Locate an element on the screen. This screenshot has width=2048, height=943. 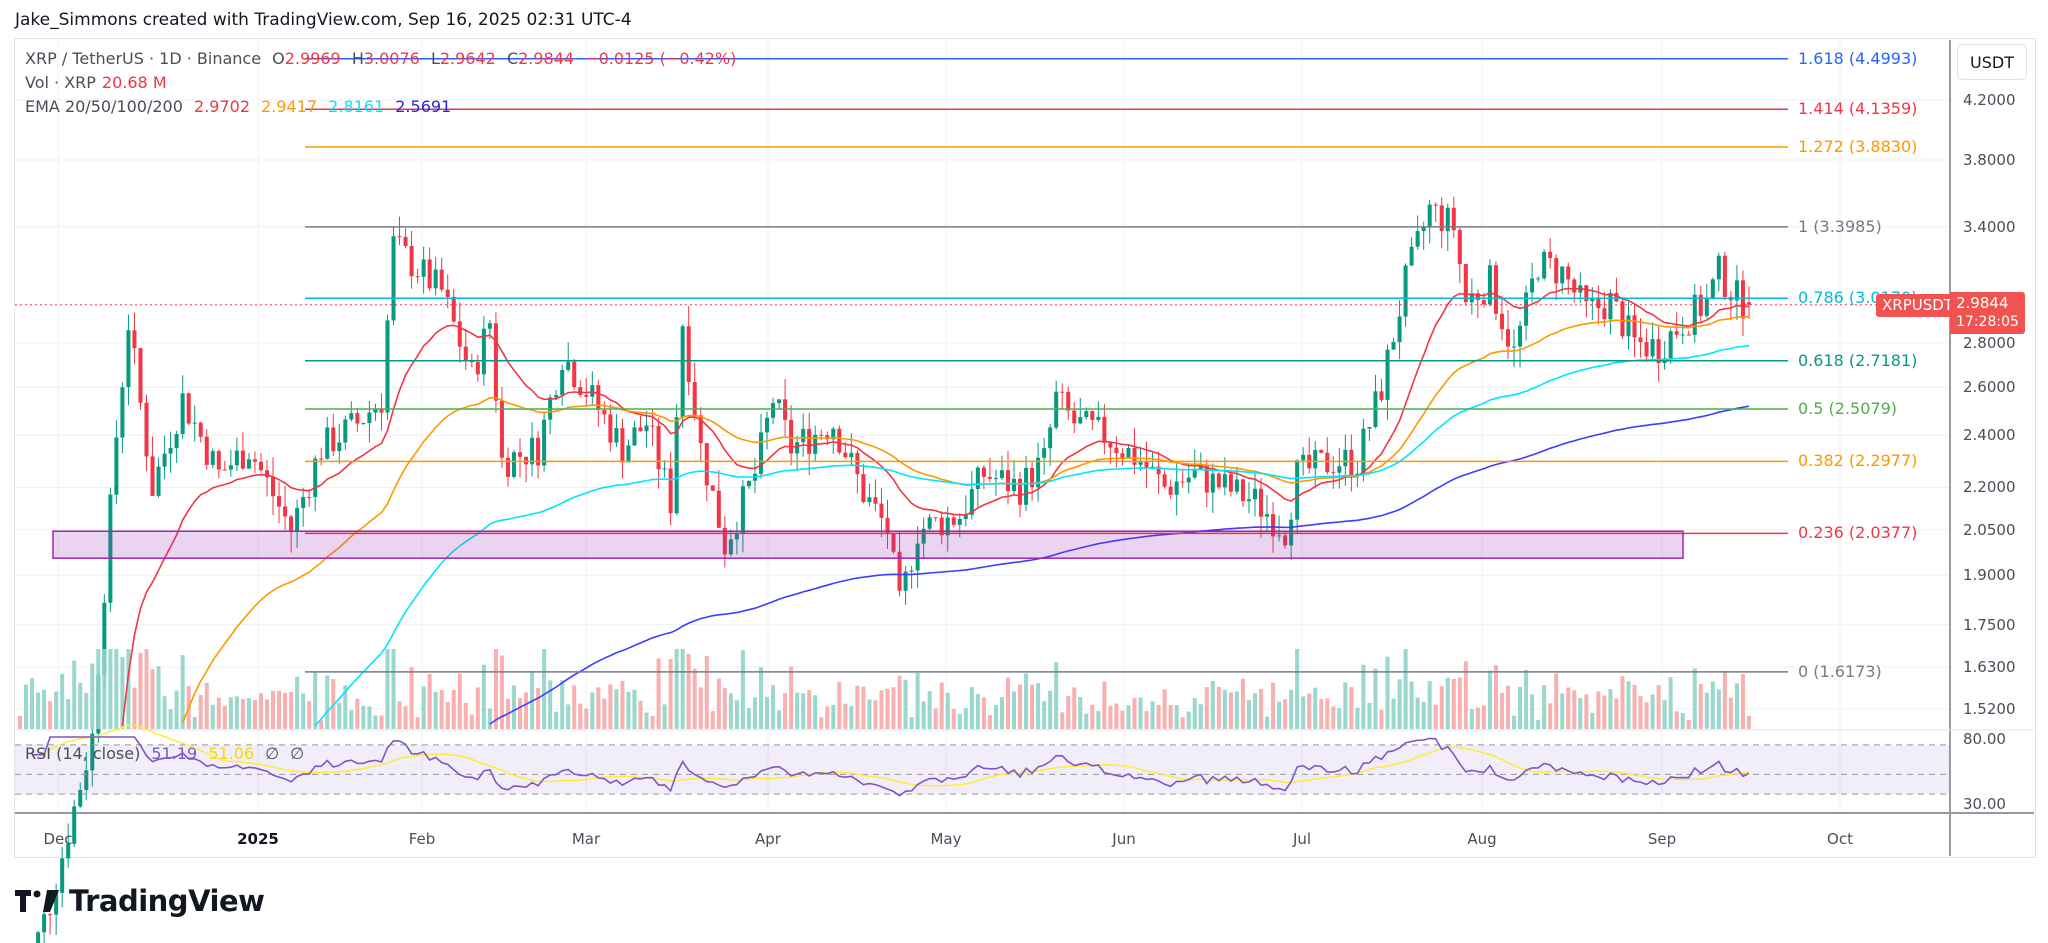
fib-level-label: 1 (3.3985) is located at coordinates (1840, 226).